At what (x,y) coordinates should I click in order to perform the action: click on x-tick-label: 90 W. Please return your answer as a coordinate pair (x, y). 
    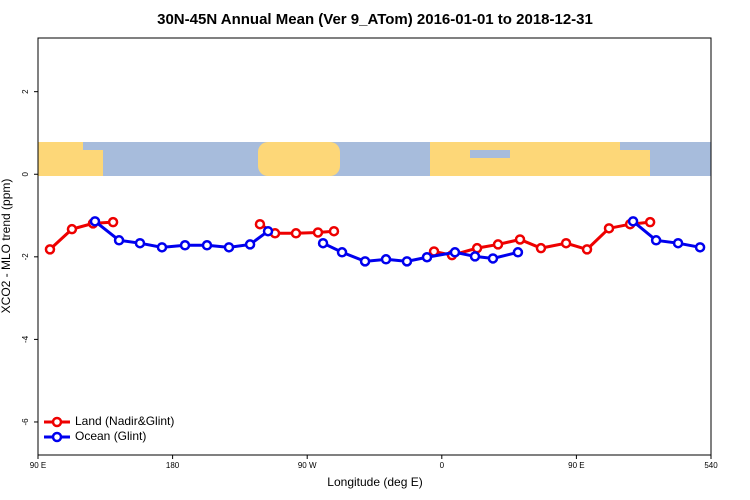
    Looking at the image, I should click on (307, 465).